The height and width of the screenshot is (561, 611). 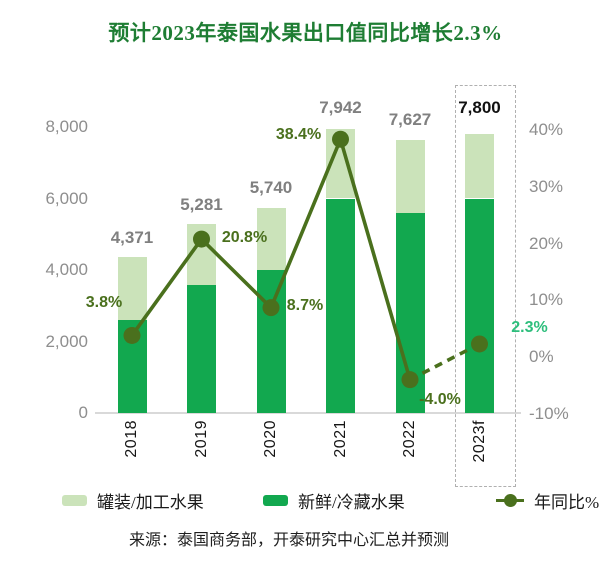 I want to click on left-axis-tick: 8,000, so click(x=66, y=126).